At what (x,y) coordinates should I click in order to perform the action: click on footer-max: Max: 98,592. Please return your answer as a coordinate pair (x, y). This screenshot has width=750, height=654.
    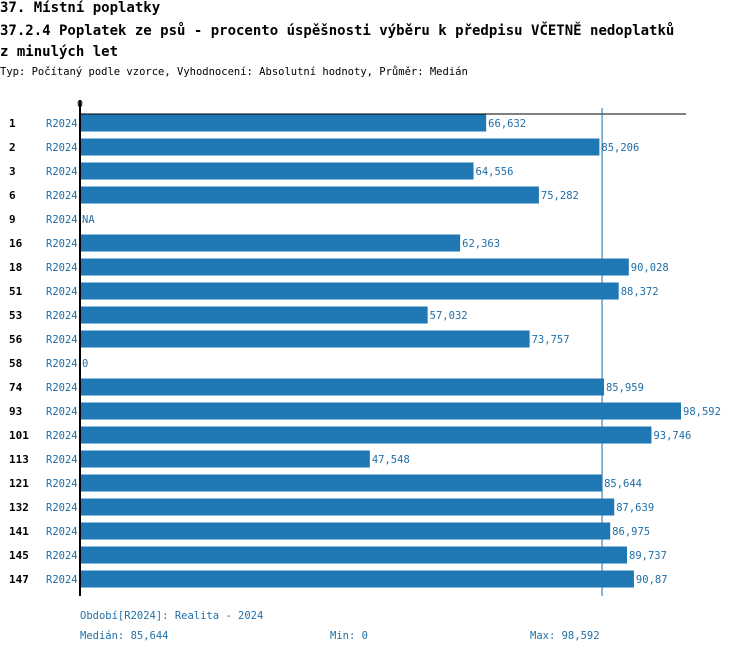
    Looking at the image, I should click on (565, 636).